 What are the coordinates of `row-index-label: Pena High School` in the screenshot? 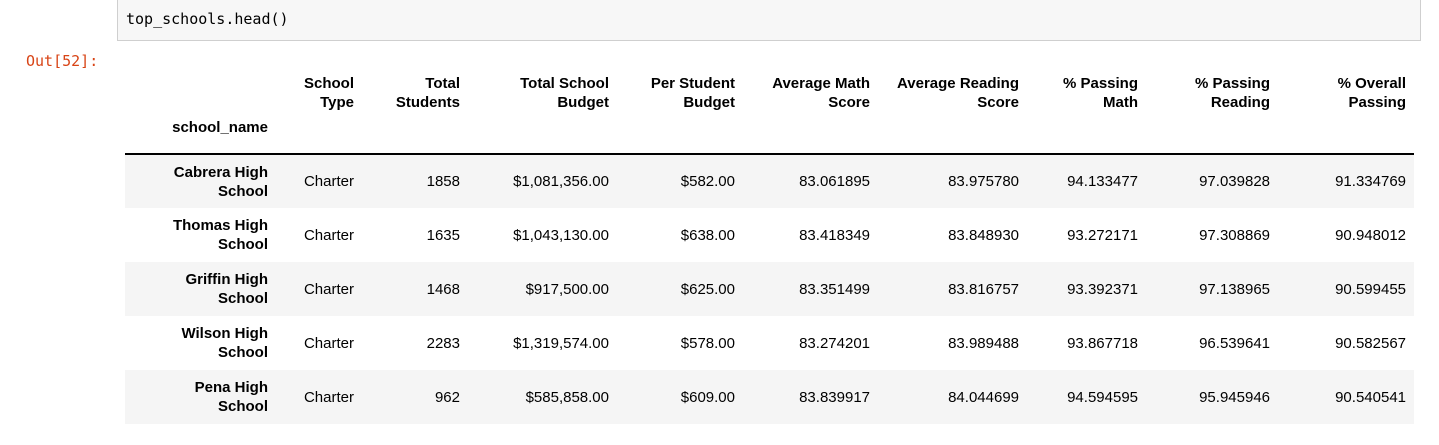 It's located at (200, 397).